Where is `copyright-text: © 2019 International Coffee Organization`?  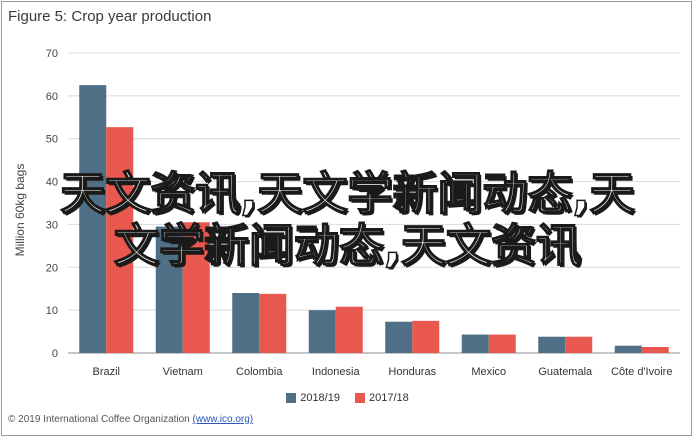
copyright-text: © 2019 International Coffee Organization is located at coordinates (99, 419).